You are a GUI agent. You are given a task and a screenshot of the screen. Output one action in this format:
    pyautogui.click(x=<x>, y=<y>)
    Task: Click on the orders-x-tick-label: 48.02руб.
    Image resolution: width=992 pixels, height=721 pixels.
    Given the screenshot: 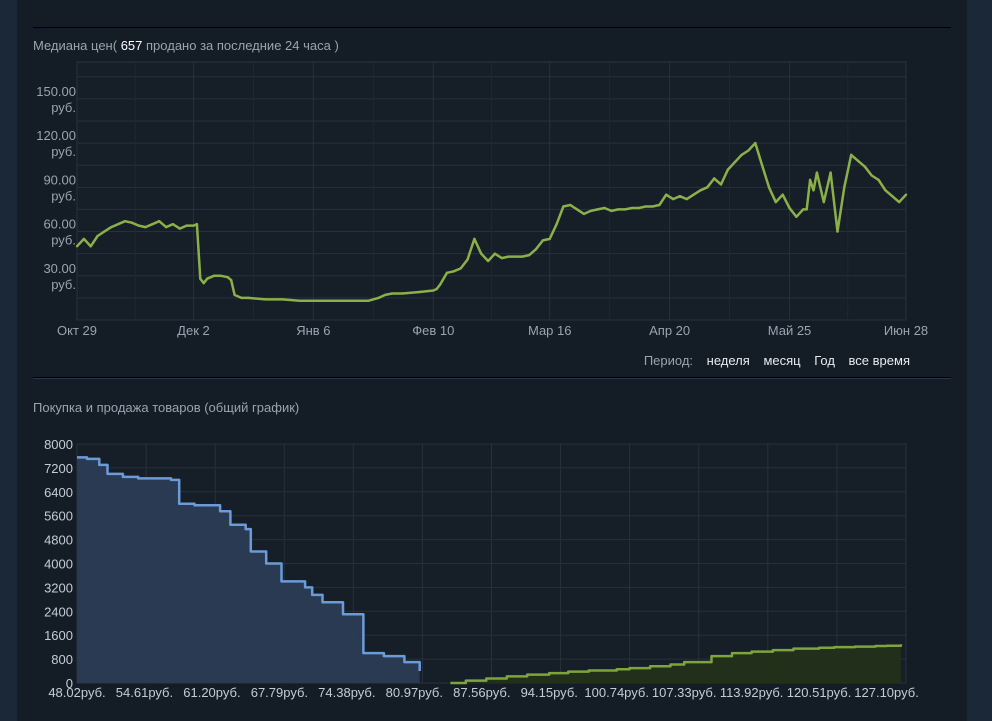 What is the action you would take?
    pyautogui.click(x=76, y=692)
    